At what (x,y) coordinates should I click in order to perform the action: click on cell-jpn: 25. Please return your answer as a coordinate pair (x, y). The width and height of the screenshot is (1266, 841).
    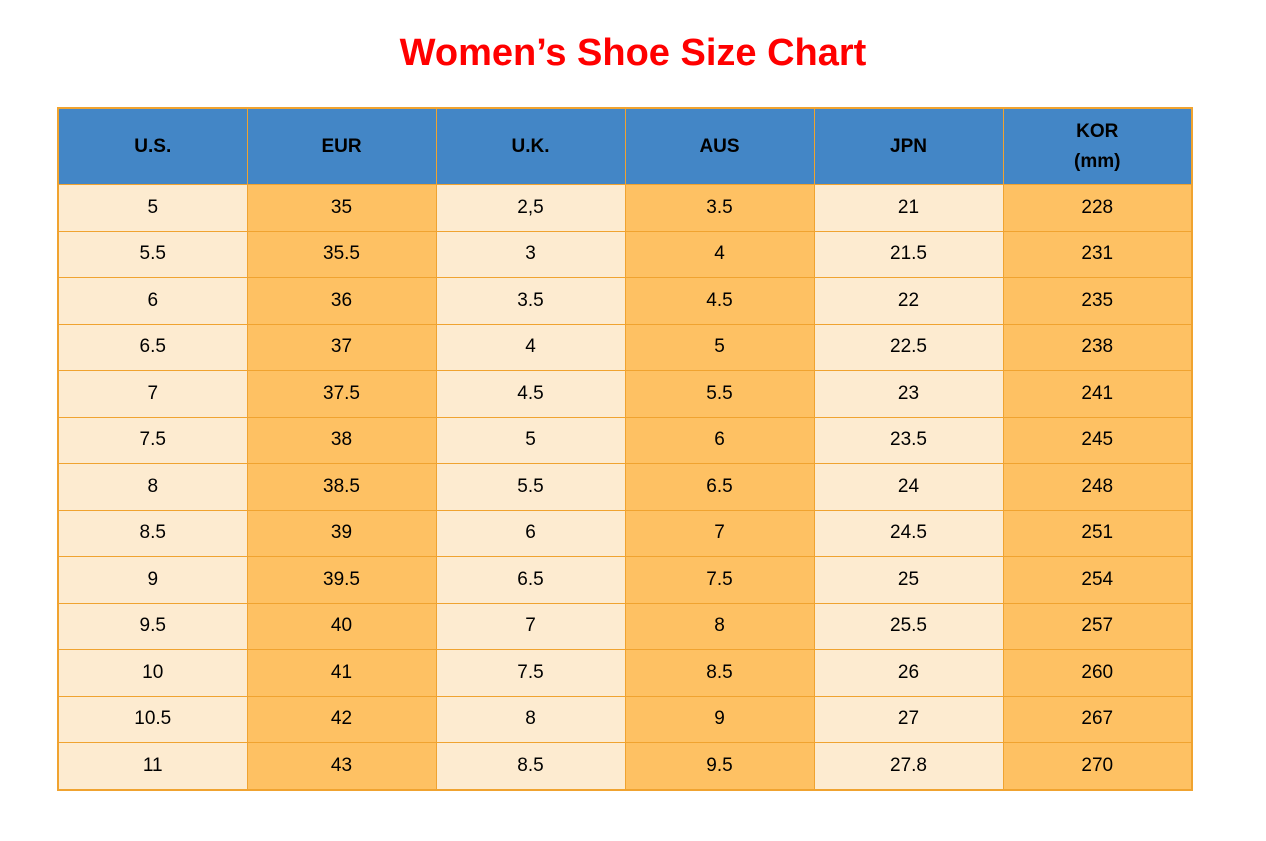
    Looking at the image, I should click on (908, 580).